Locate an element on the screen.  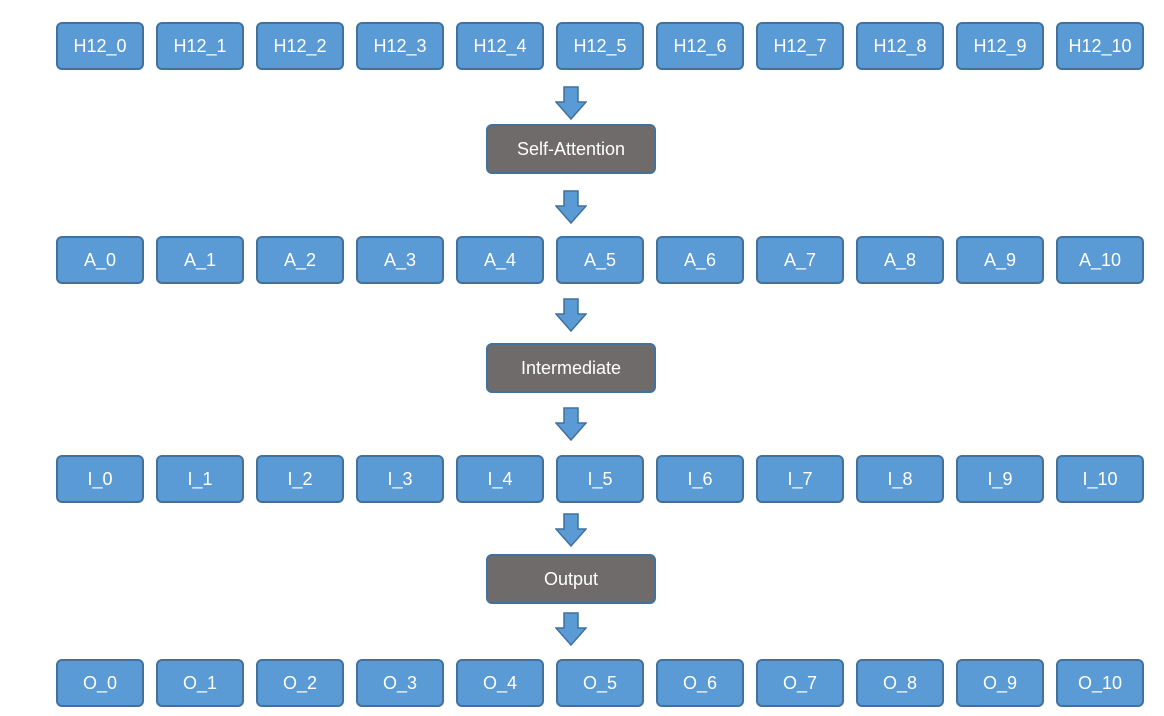
token-box: O_4 is located at coordinates (500, 683).